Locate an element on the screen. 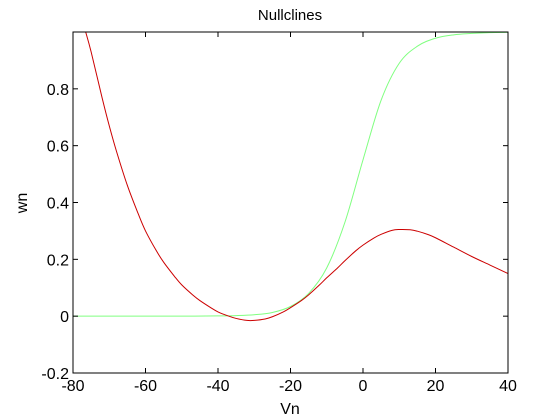 The image size is (560, 420). x-tick-label: -40 is located at coordinates (217, 386).